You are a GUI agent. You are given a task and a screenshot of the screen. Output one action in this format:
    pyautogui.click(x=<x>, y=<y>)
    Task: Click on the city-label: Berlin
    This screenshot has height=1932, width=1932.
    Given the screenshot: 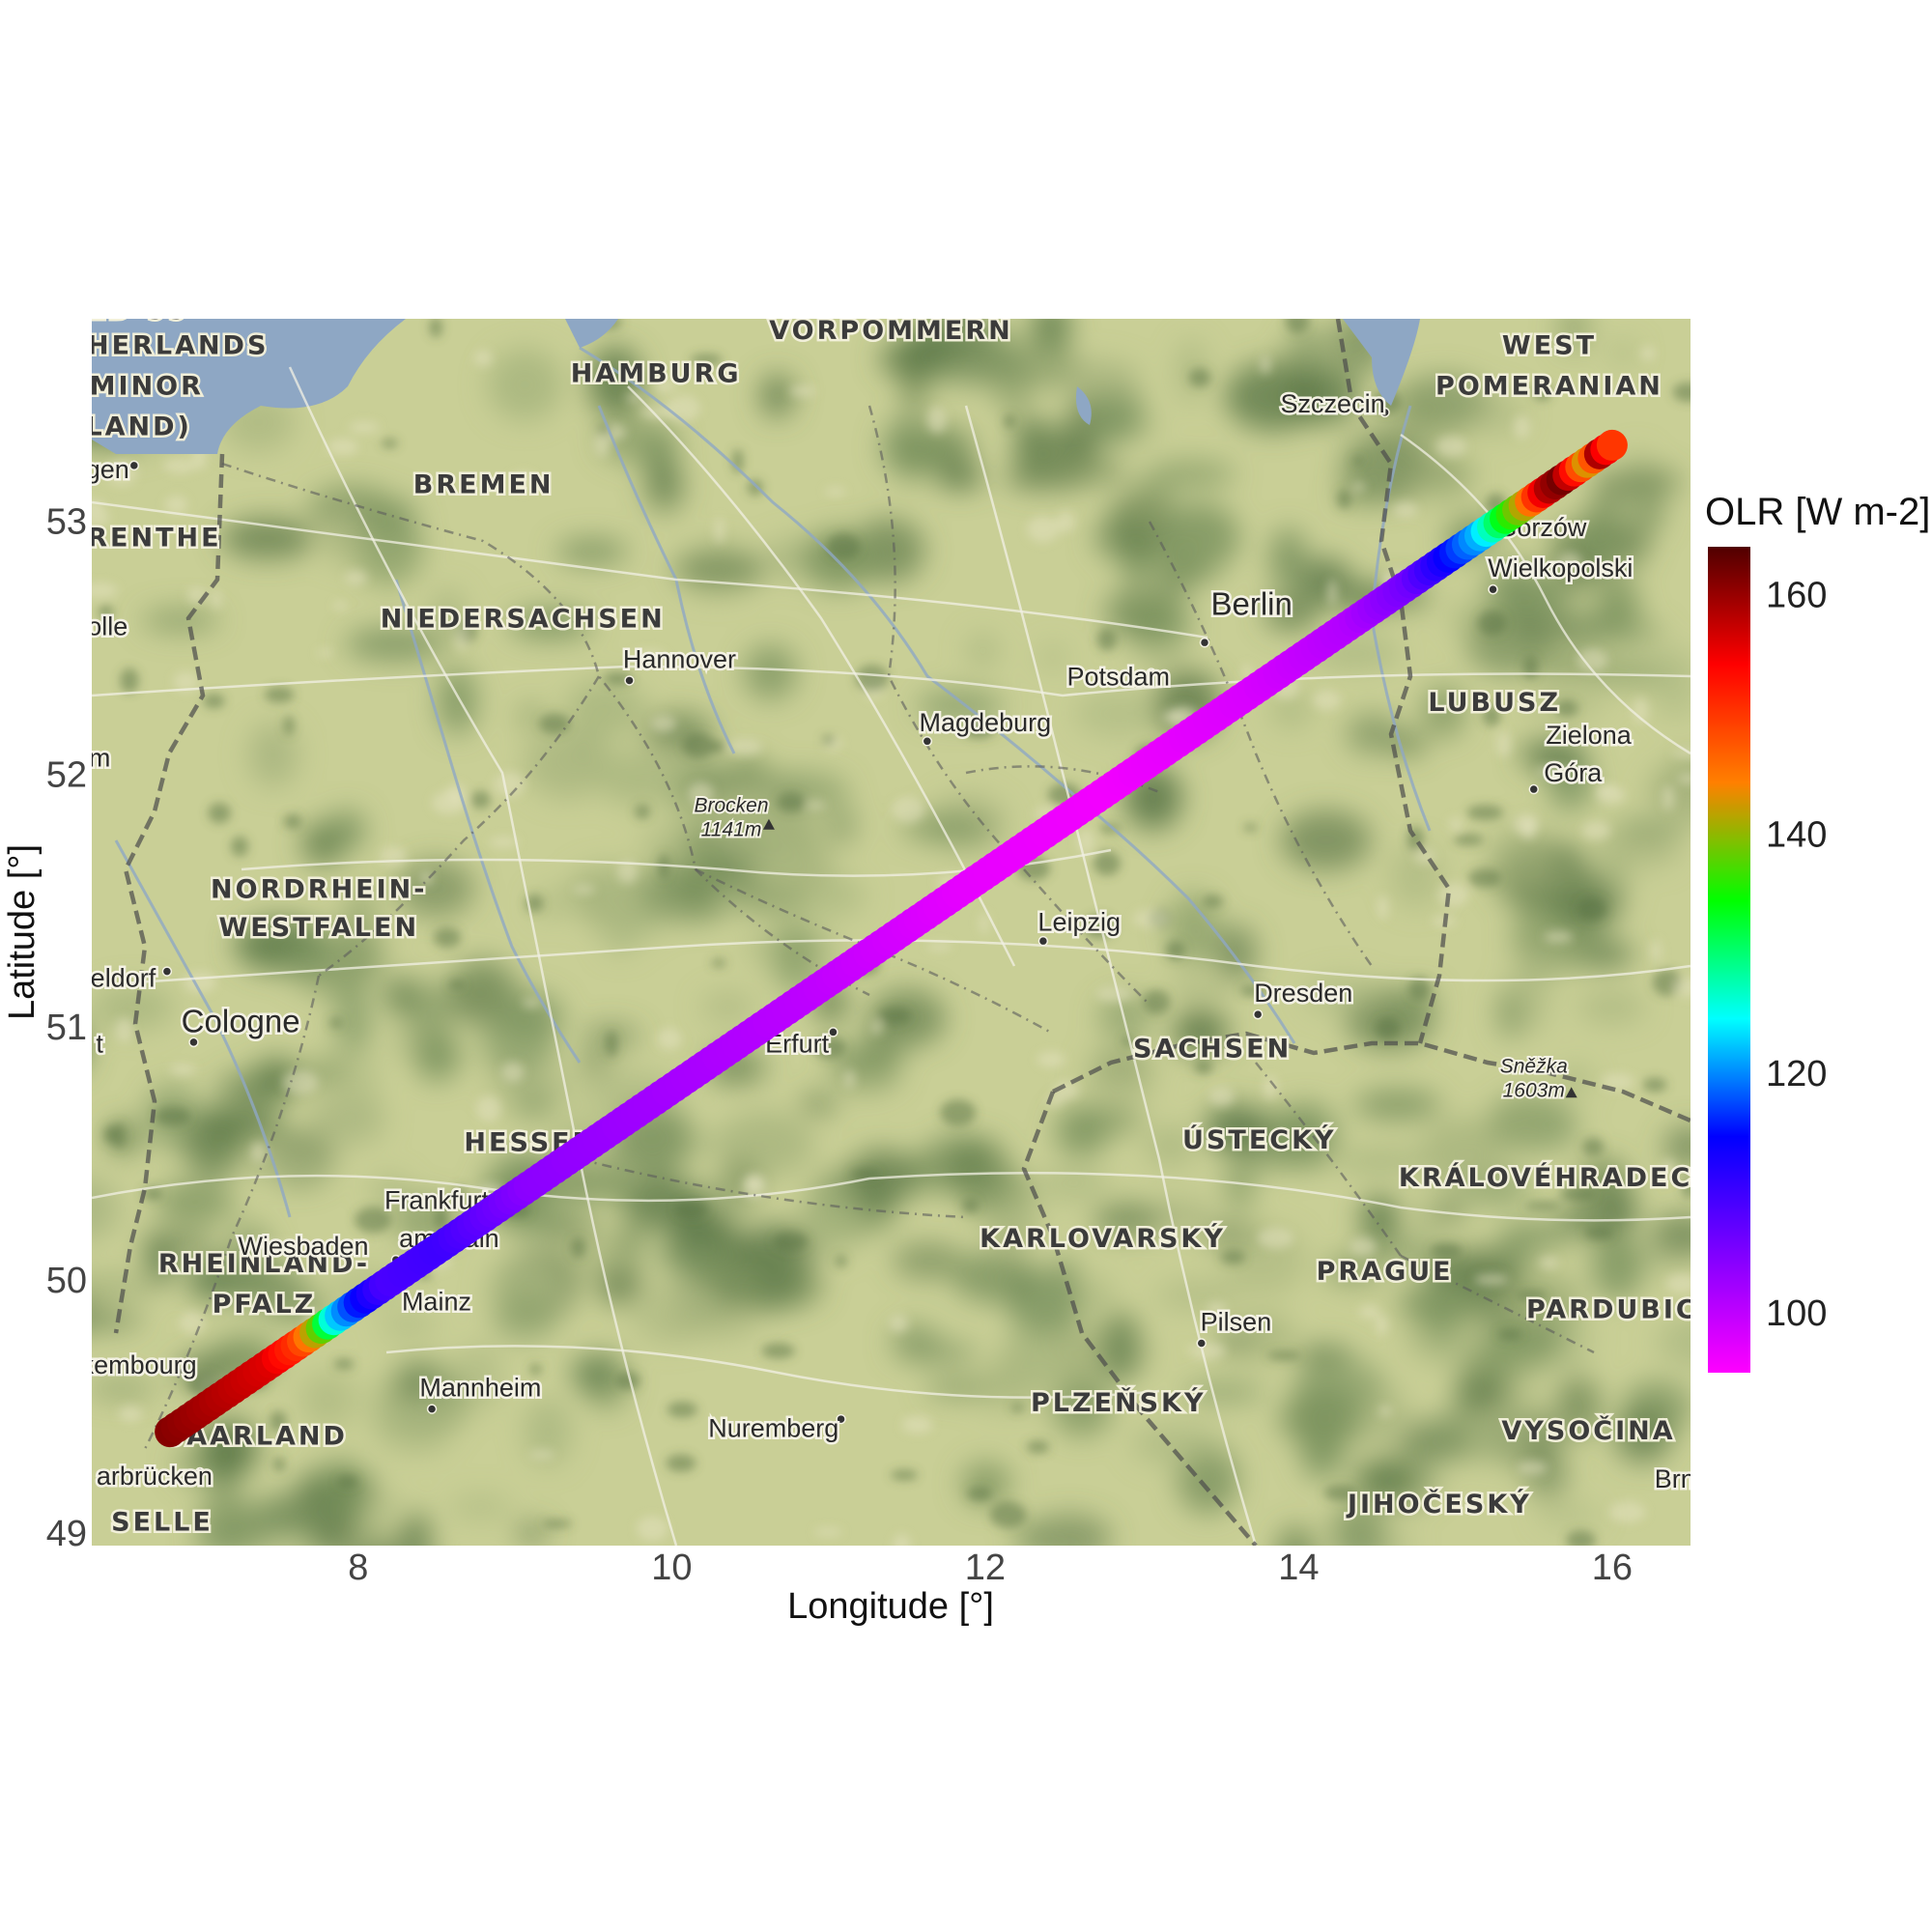 What is the action you would take?
    pyautogui.click(x=1251, y=603)
    